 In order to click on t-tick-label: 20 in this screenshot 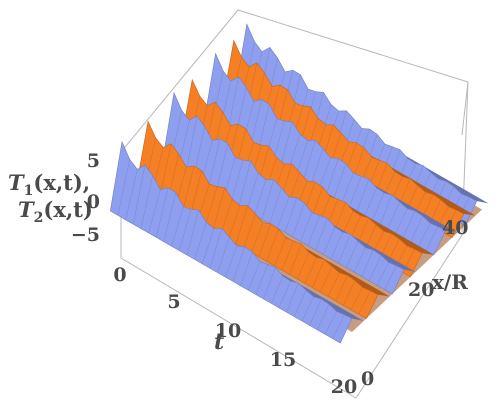, I will do `click(344, 387)`.